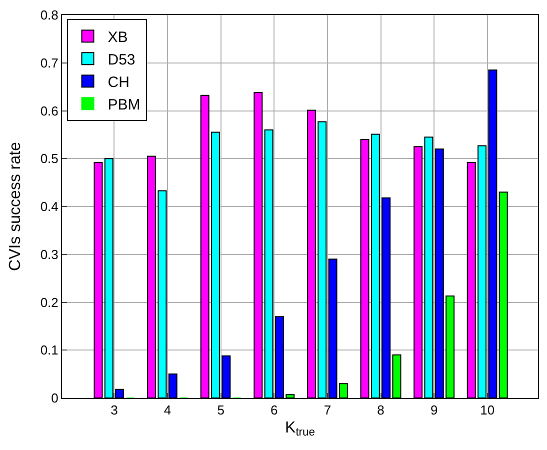 This screenshot has width=547, height=450. What do you see at coordinates (380, 410) in the screenshot?
I see `x-tick-label: 8` at bounding box center [380, 410].